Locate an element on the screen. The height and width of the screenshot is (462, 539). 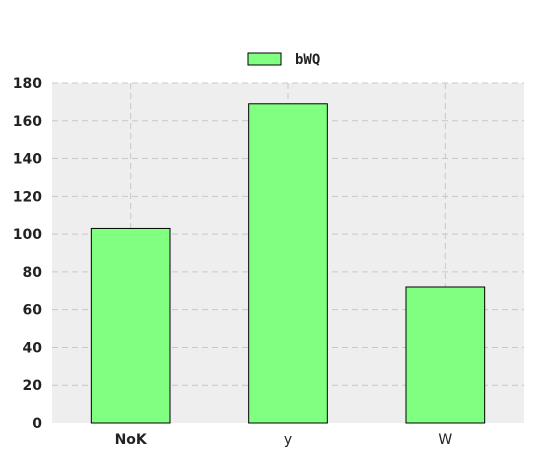
x-tick-label: W is located at coordinates (445, 440).